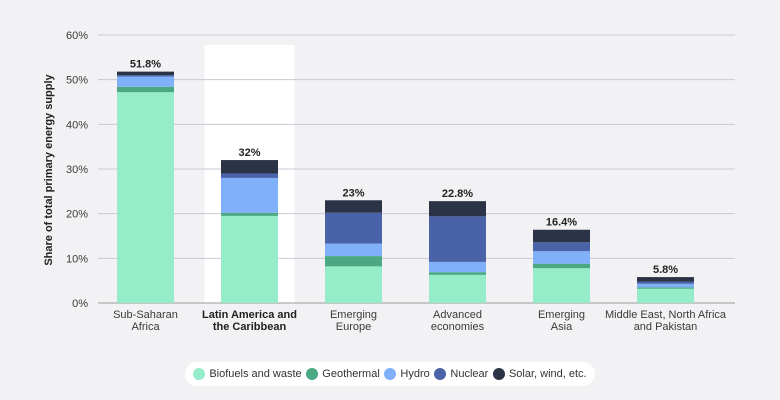  I want to click on legend-item: Biofuels and waste, so click(247, 374).